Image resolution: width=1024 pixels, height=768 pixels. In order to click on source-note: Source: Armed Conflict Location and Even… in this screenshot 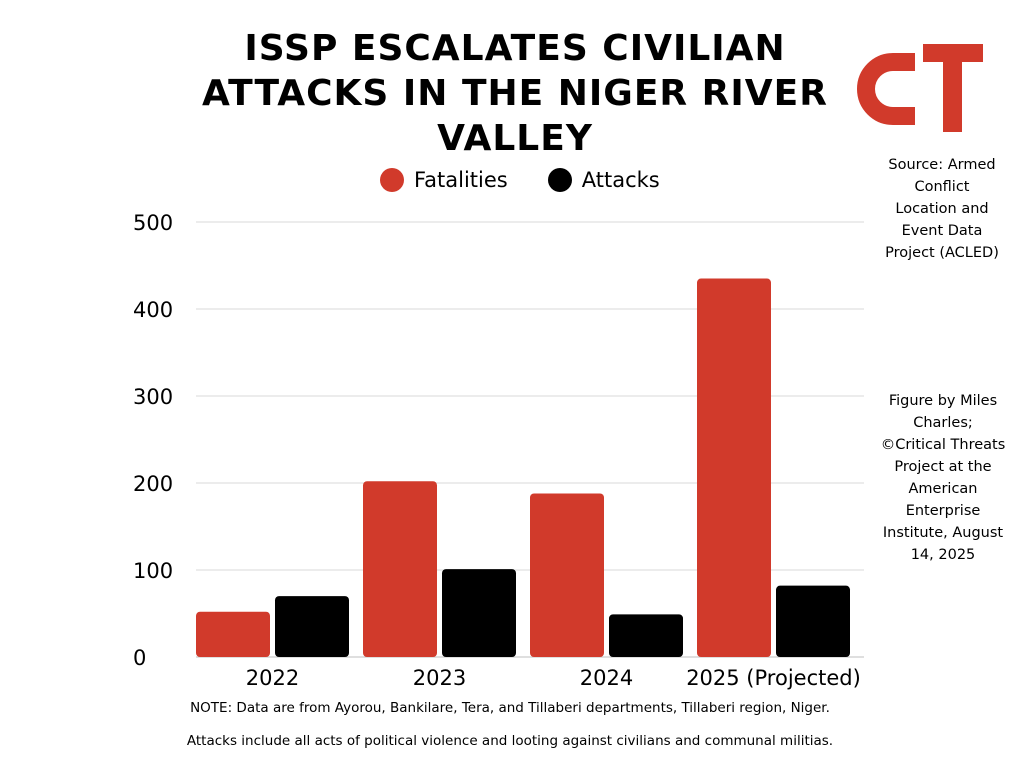, I will do `click(942, 209)`.